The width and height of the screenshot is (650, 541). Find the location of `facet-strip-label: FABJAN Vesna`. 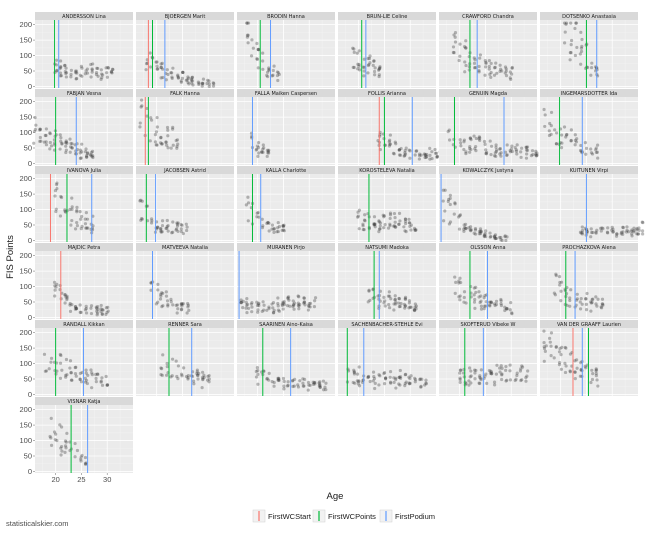

facet-strip-label: FABJAN Vesna is located at coordinates (84, 94).